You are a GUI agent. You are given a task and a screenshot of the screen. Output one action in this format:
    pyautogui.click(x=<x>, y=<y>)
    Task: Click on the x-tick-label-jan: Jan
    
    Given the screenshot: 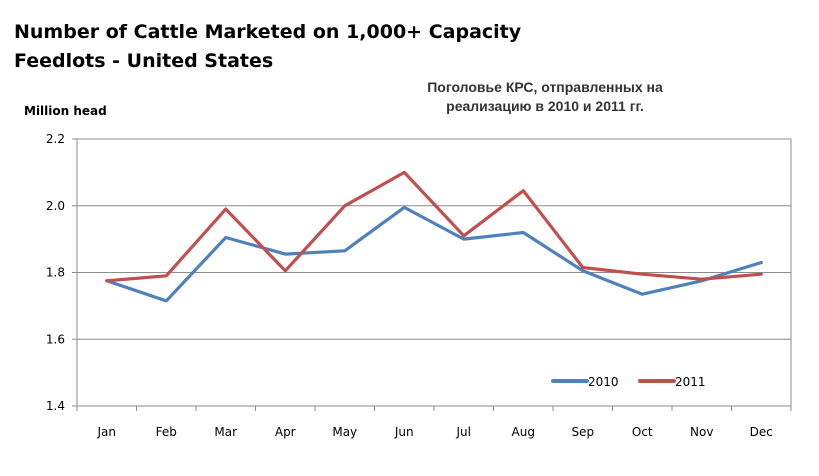 What is the action you would take?
    pyautogui.click(x=107, y=432)
    